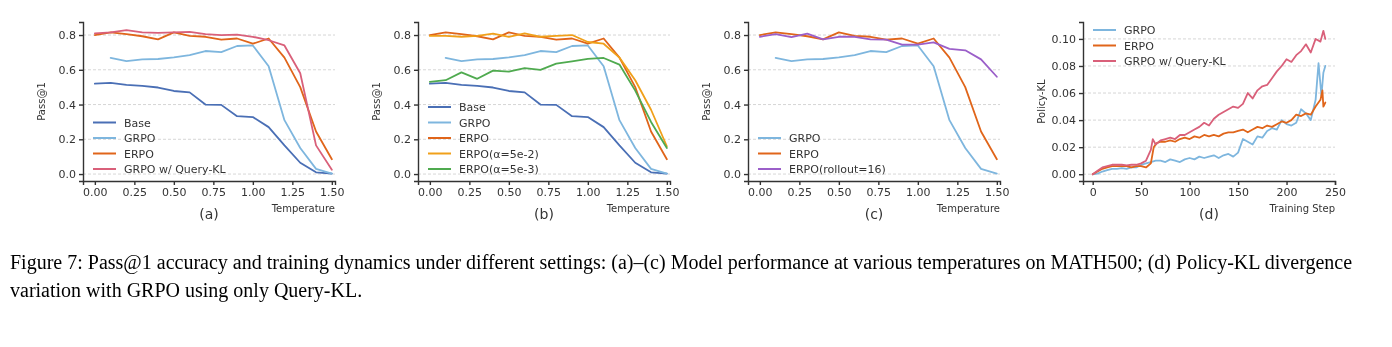  I want to click on text: (a), so click(209, 214).